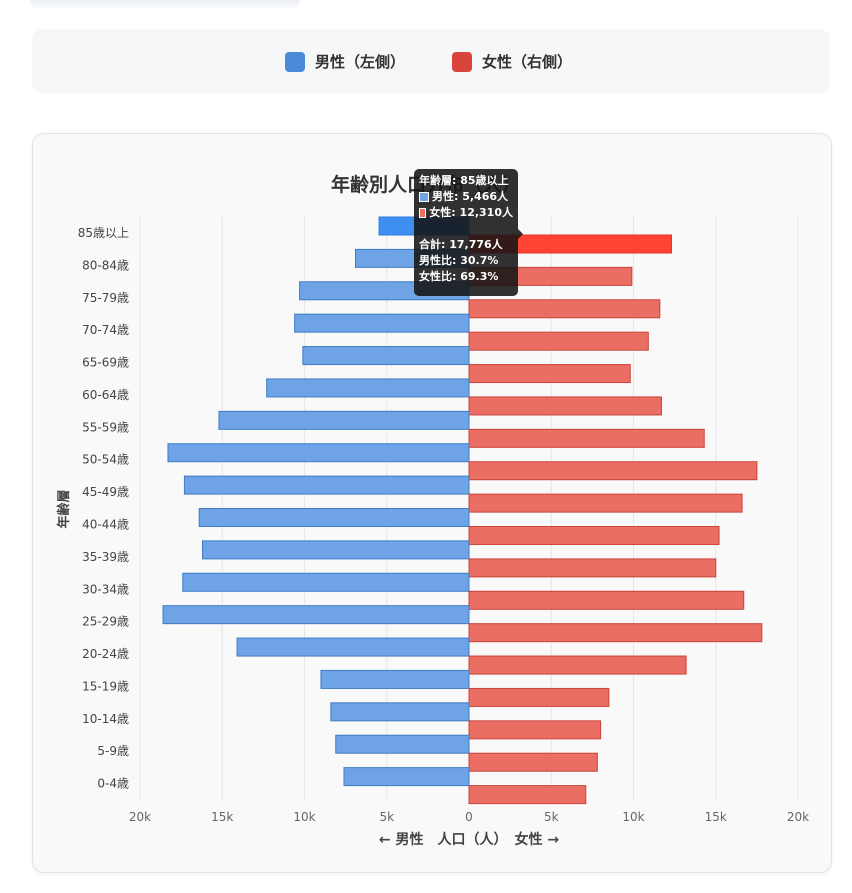  Describe the element at coordinates (113, 751) in the screenshot. I see `y-tick-label: 5-9歳` at that location.